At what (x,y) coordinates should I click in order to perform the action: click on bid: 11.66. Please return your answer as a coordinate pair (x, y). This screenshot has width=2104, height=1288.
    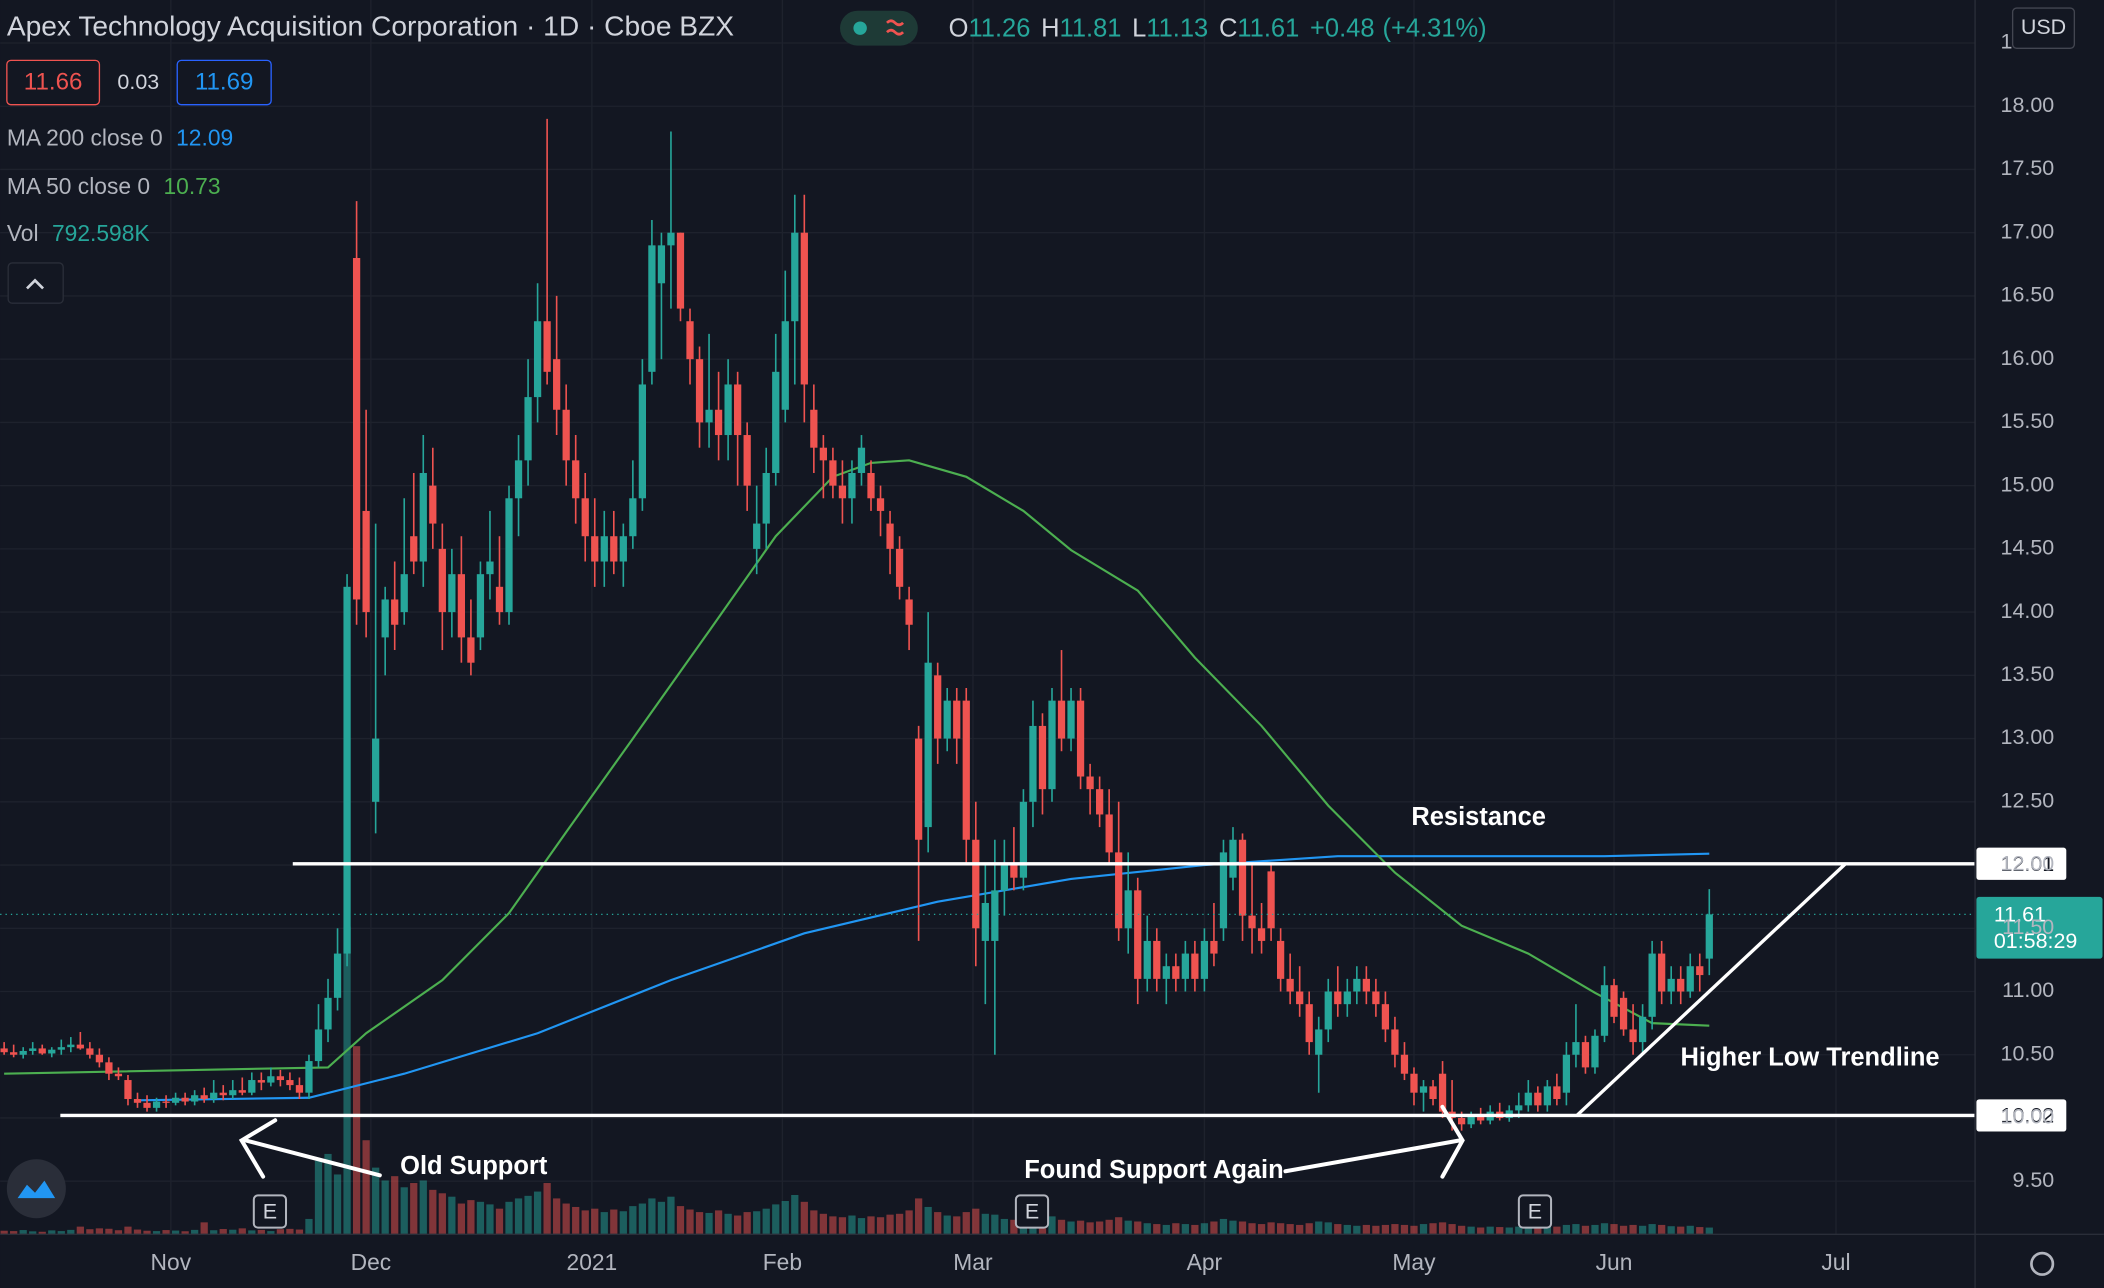
    Looking at the image, I should click on (53, 82).